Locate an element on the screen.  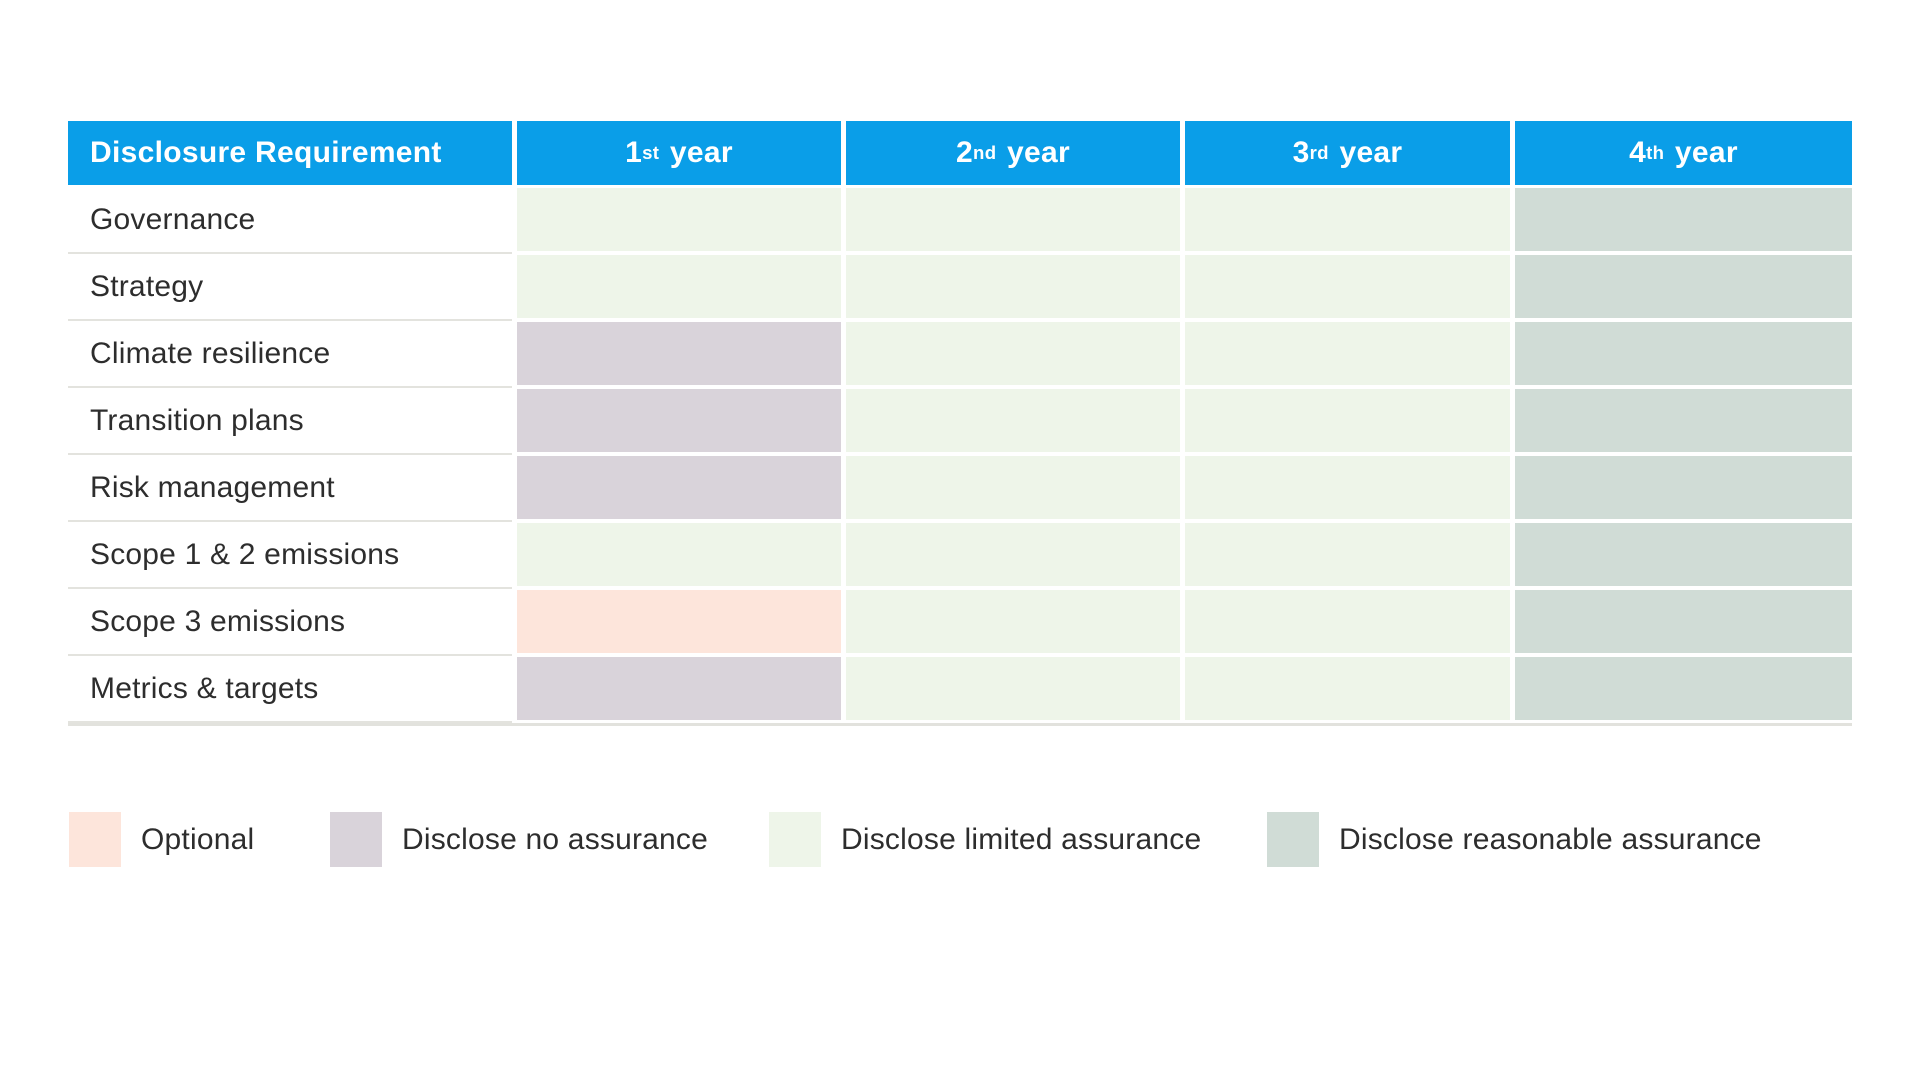
row-label-cell: Climate resilience is located at coordinates (290, 355).